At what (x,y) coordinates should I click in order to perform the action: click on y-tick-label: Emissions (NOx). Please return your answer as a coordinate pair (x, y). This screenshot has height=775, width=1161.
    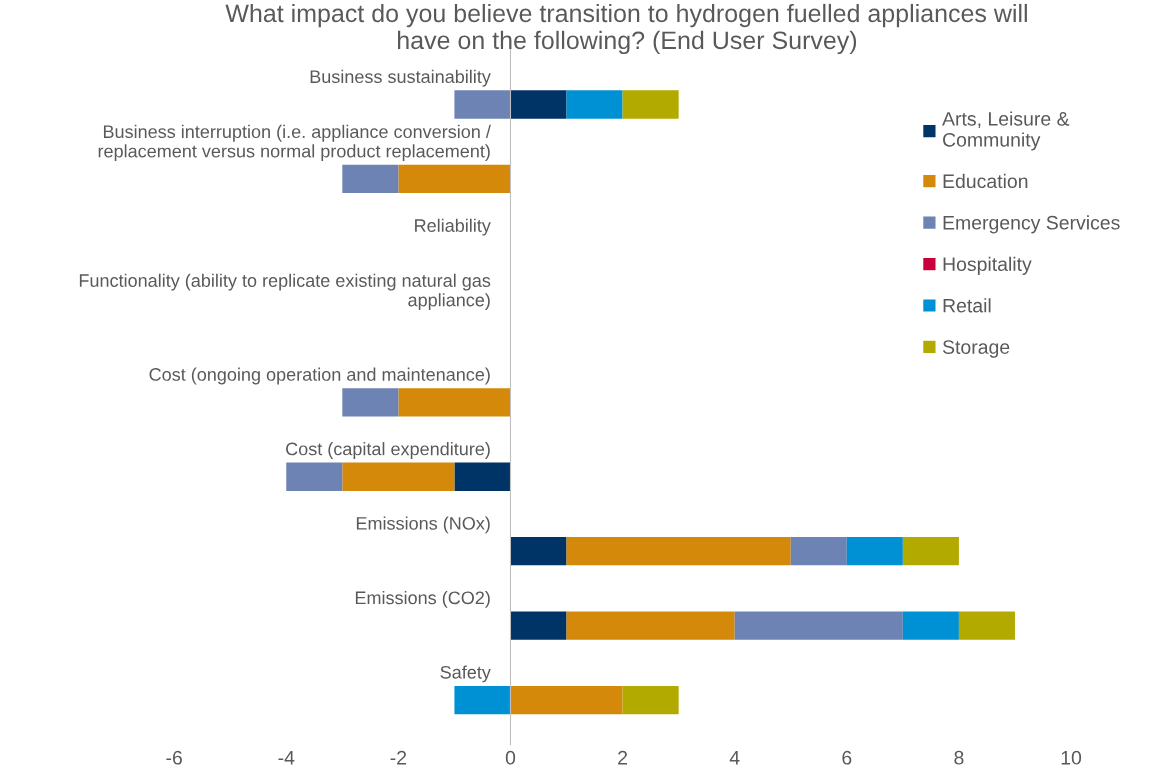
    Looking at the image, I should click on (423, 525).